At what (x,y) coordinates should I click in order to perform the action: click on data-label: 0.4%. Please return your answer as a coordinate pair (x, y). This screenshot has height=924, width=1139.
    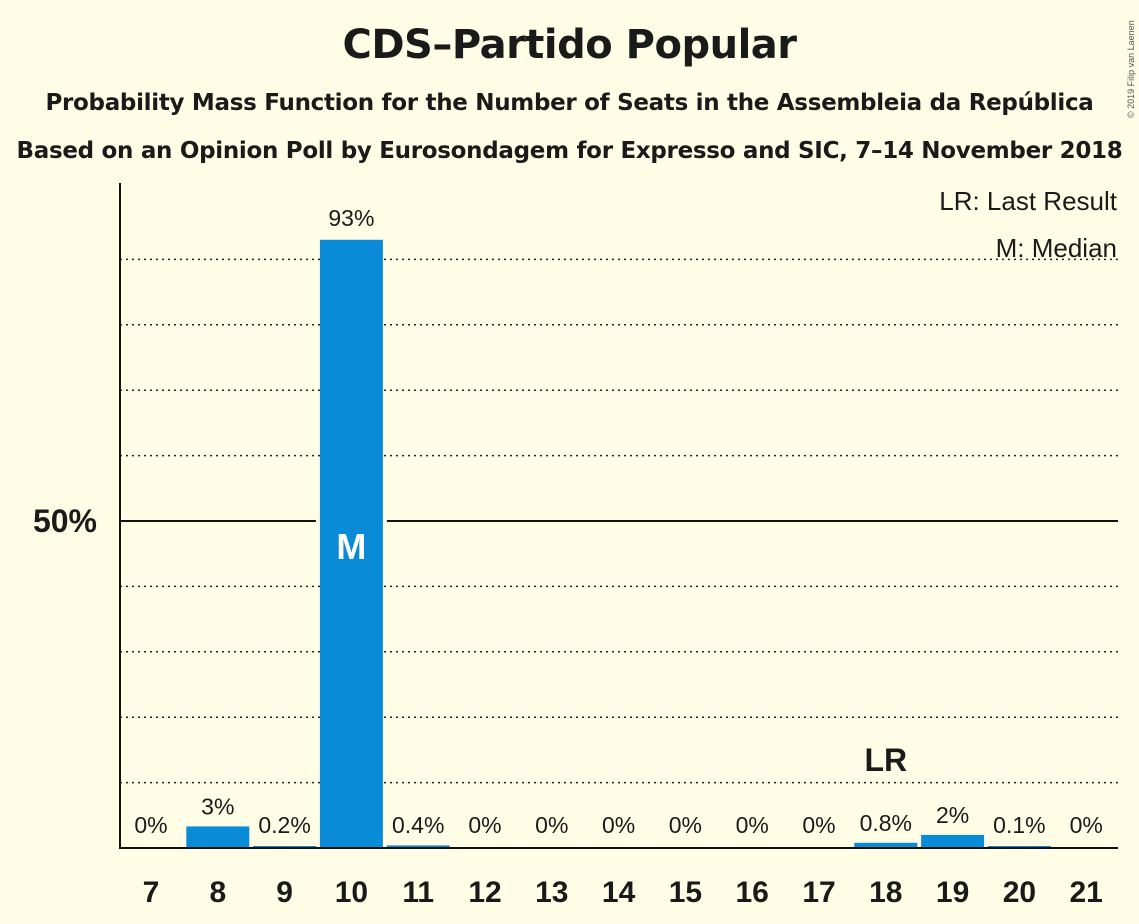
    Looking at the image, I should click on (418, 825).